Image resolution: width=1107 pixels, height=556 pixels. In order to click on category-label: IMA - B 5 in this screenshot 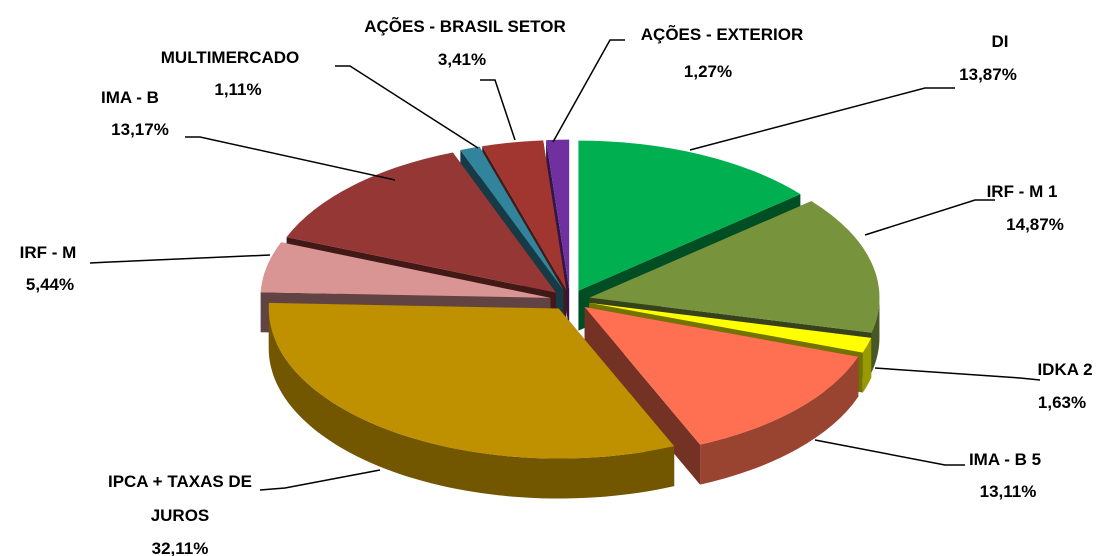, I will do `click(1005, 459)`.